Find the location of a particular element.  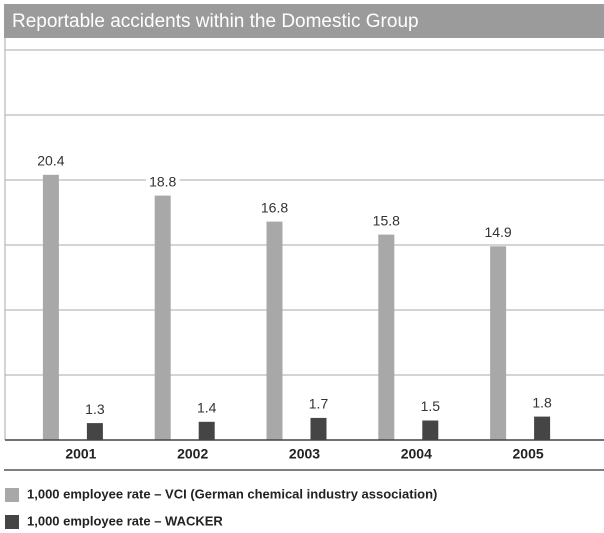

title-bar is located at coordinates (304, 21).